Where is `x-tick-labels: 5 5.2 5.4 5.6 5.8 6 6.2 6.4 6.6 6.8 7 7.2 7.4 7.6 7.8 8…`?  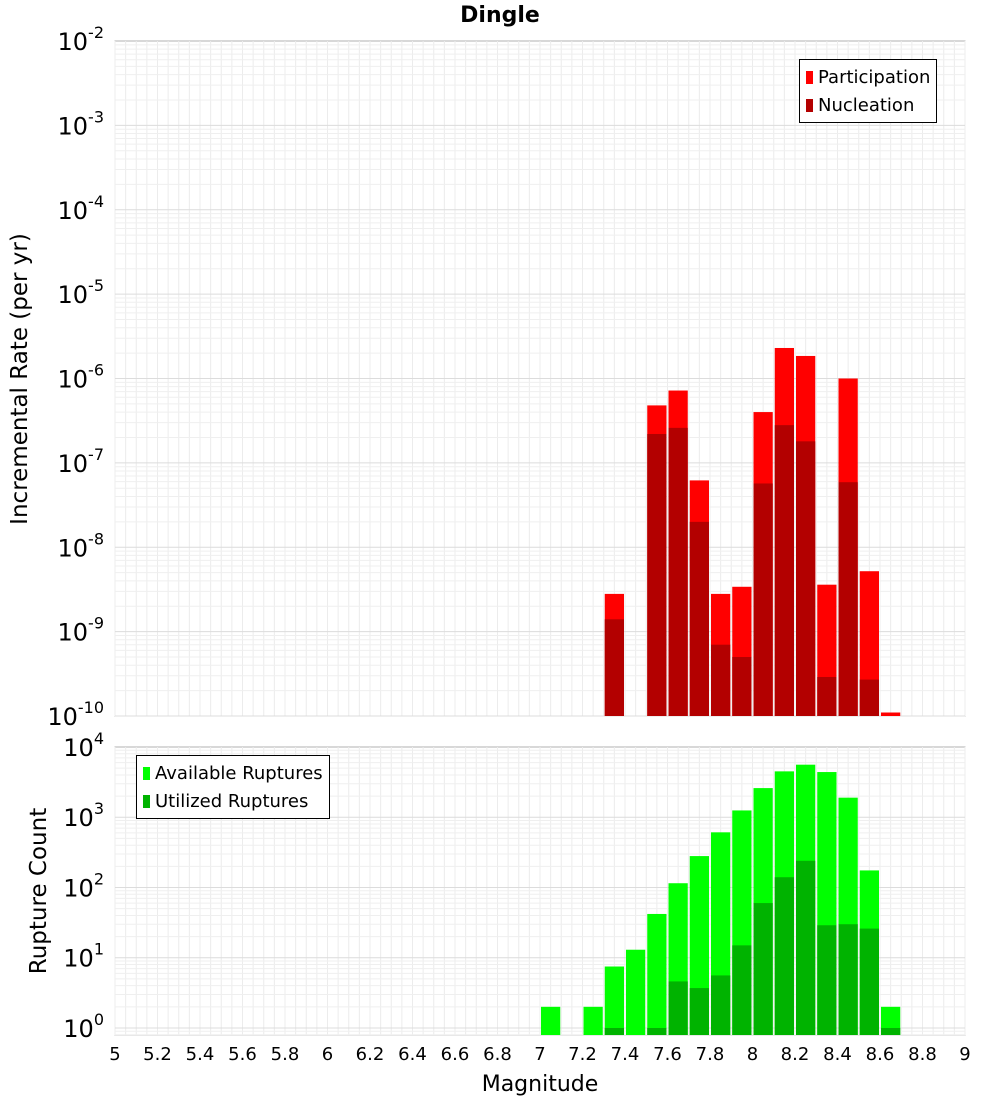 x-tick-labels: 5 5.2 5.4 5.6 5.8 6 6.2 6.4 6.6 6.8 7 7.2 7.4 7.6 7.8 8… is located at coordinates (539, 1054).